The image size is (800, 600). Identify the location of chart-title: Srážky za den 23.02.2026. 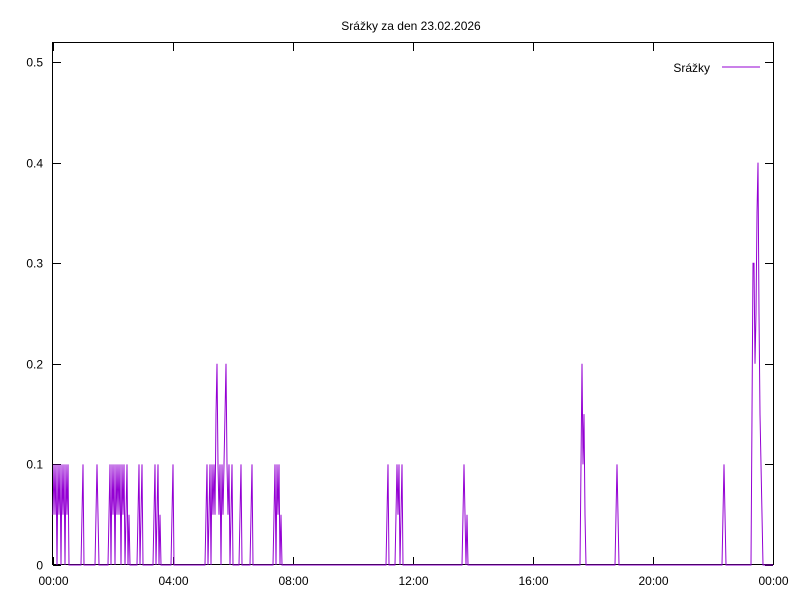
(411, 26).